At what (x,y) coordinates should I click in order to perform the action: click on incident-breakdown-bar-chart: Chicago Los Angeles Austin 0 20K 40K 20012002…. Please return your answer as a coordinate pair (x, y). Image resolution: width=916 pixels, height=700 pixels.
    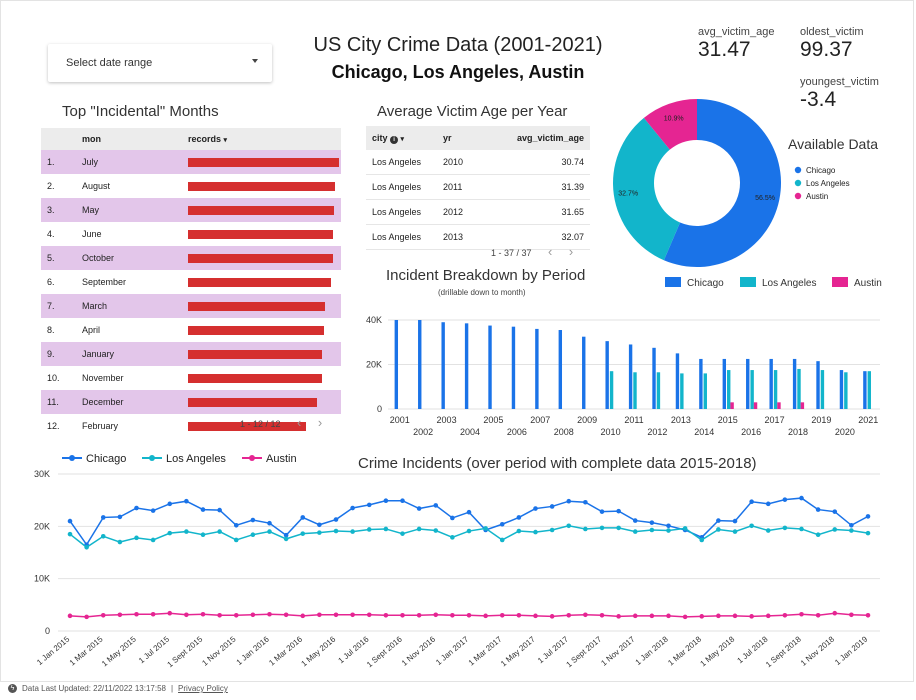
    Looking at the image, I should click on (637, 355).